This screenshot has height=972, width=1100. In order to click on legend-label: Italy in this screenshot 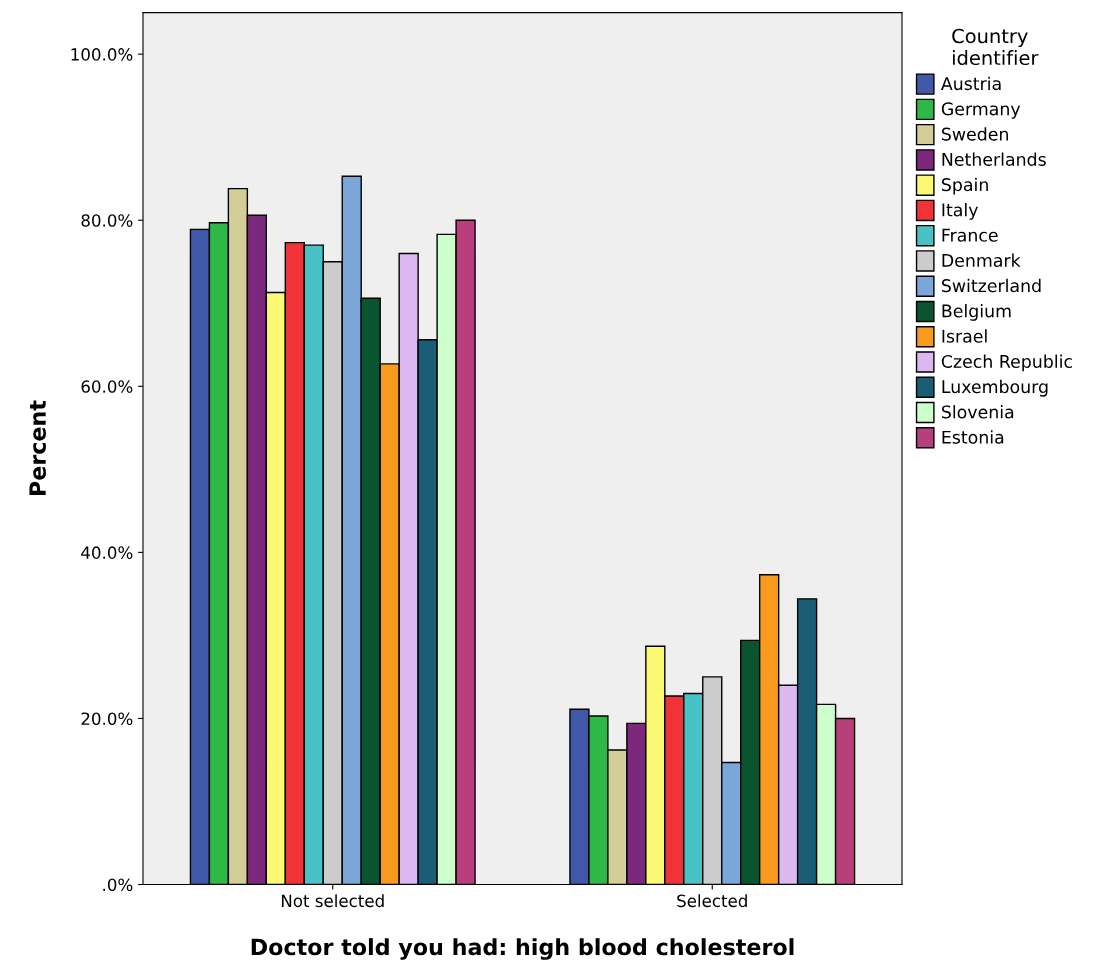, I will do `click(960, 211)`.